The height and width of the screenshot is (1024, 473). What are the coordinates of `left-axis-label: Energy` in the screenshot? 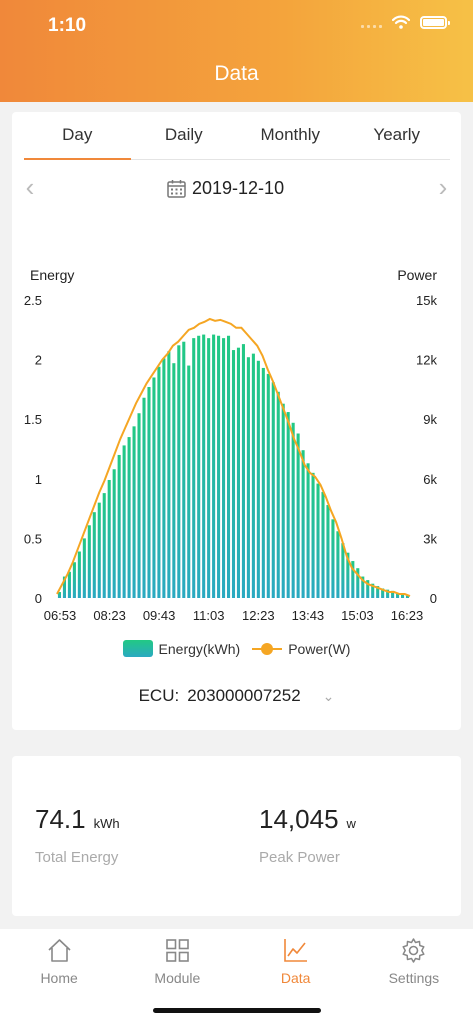 It's located at (52, 275).